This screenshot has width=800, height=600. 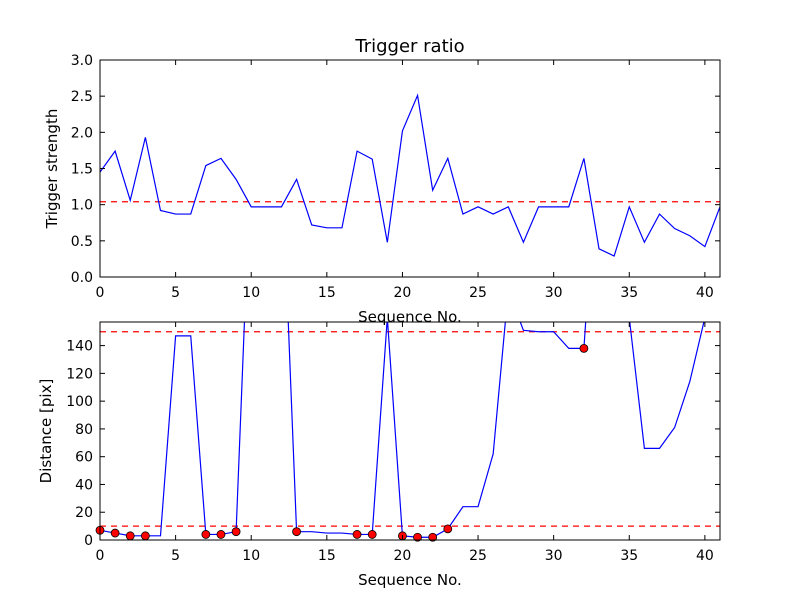 I want to click on y-tick-label: 1.0, so click(x=82, y=206).